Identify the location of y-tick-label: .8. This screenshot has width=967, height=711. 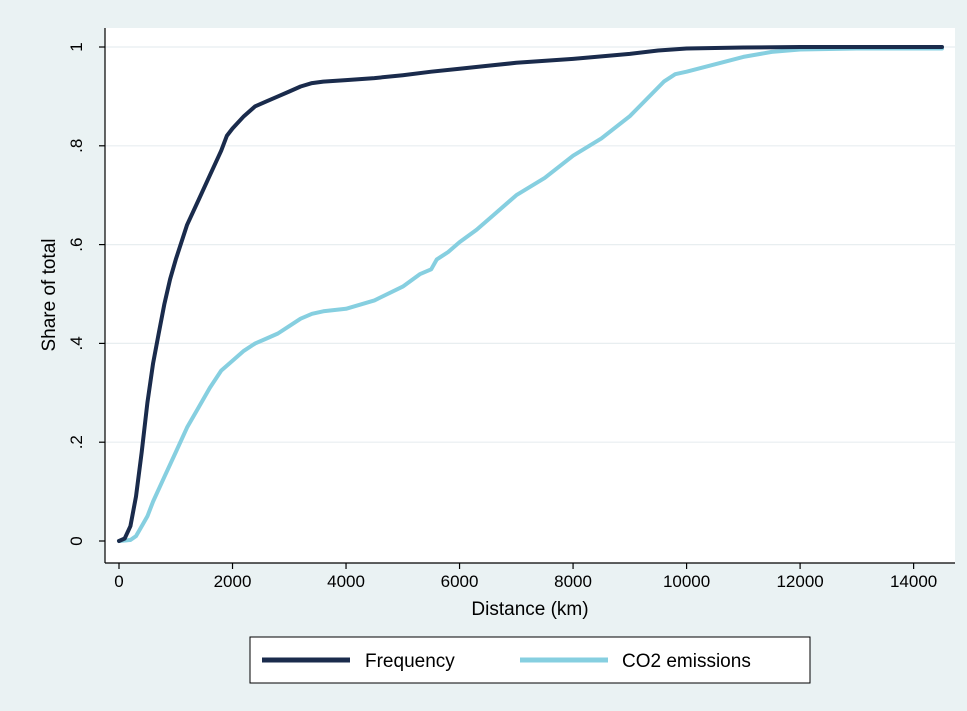
(76, 146).